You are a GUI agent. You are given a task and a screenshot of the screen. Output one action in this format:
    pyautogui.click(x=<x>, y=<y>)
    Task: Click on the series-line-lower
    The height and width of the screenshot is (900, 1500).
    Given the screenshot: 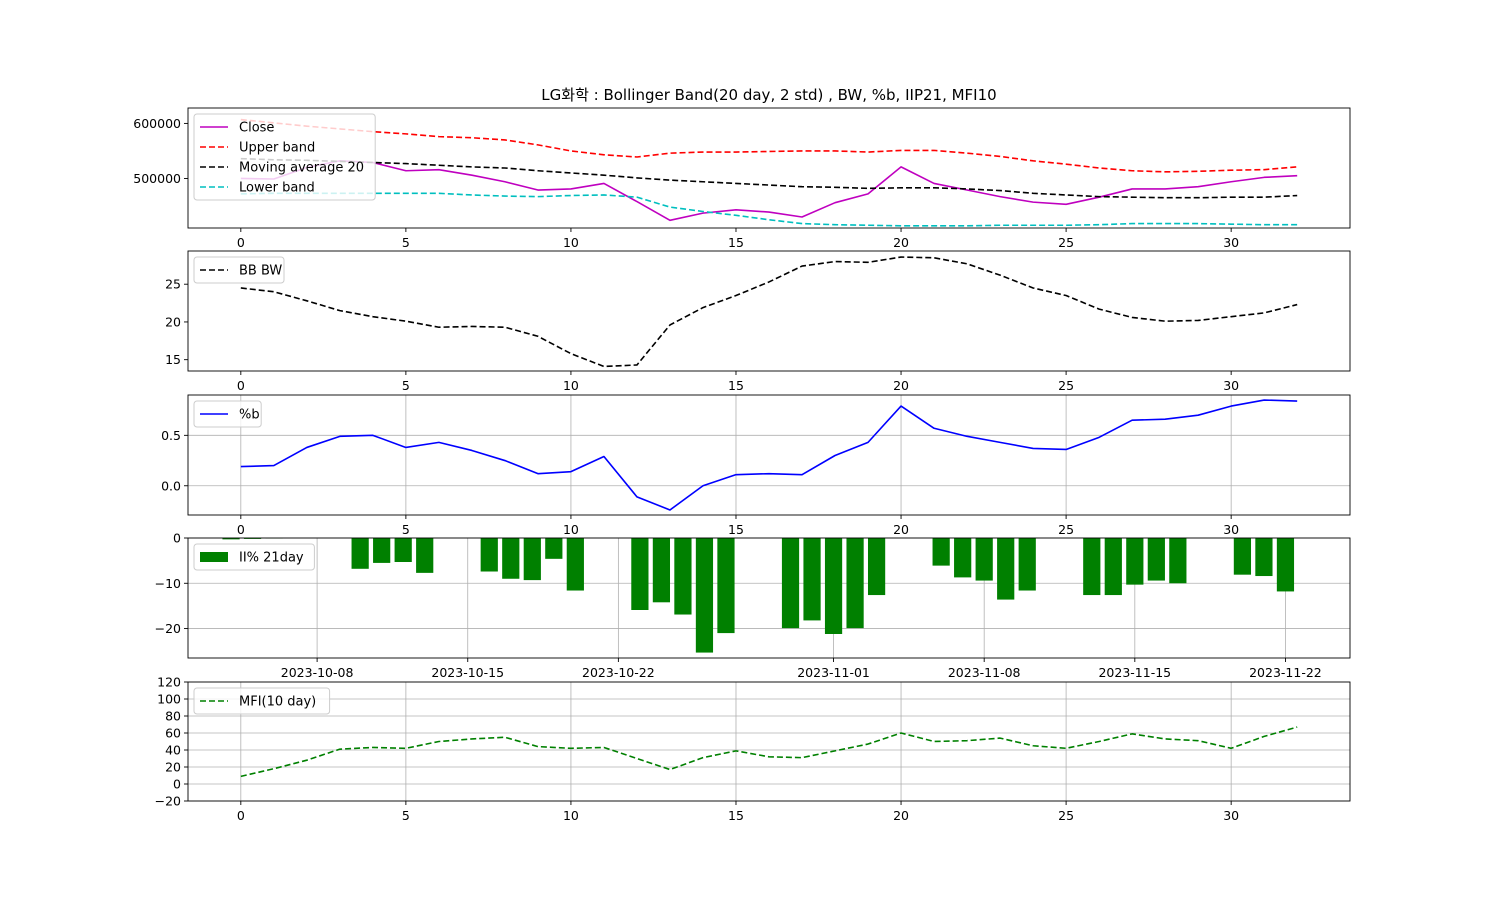 What is the action you would take?
    pyautogui.click(x=769, y=209)
    